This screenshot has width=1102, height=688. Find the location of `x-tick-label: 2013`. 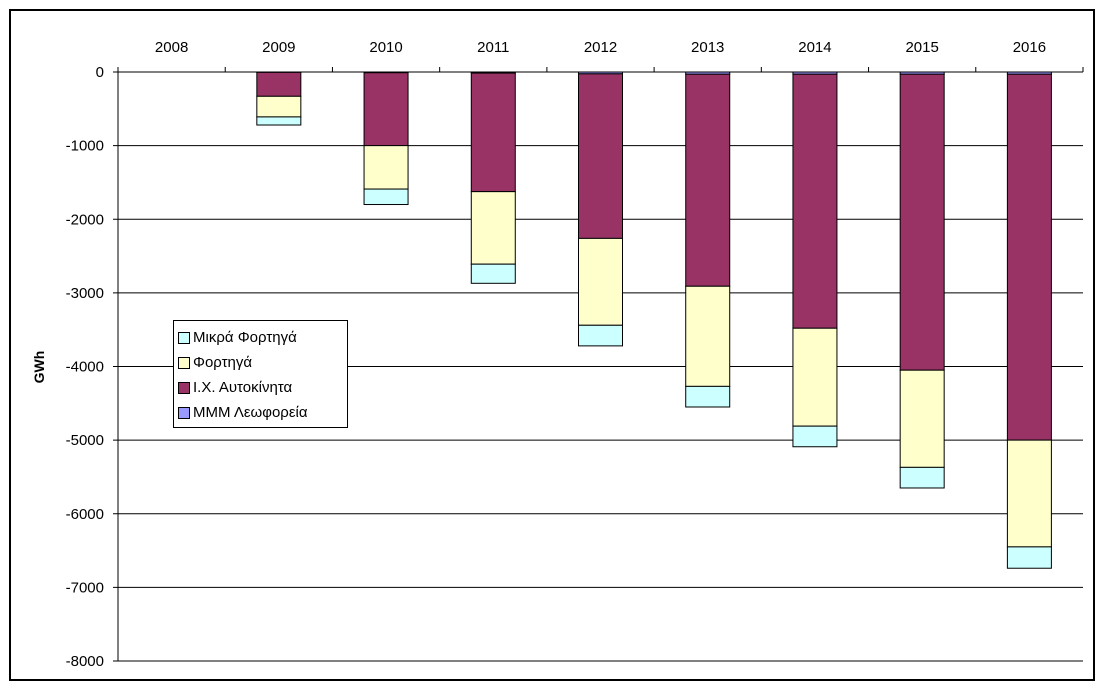

x-tick-label: 2013 is located at coordinates (707, 47).